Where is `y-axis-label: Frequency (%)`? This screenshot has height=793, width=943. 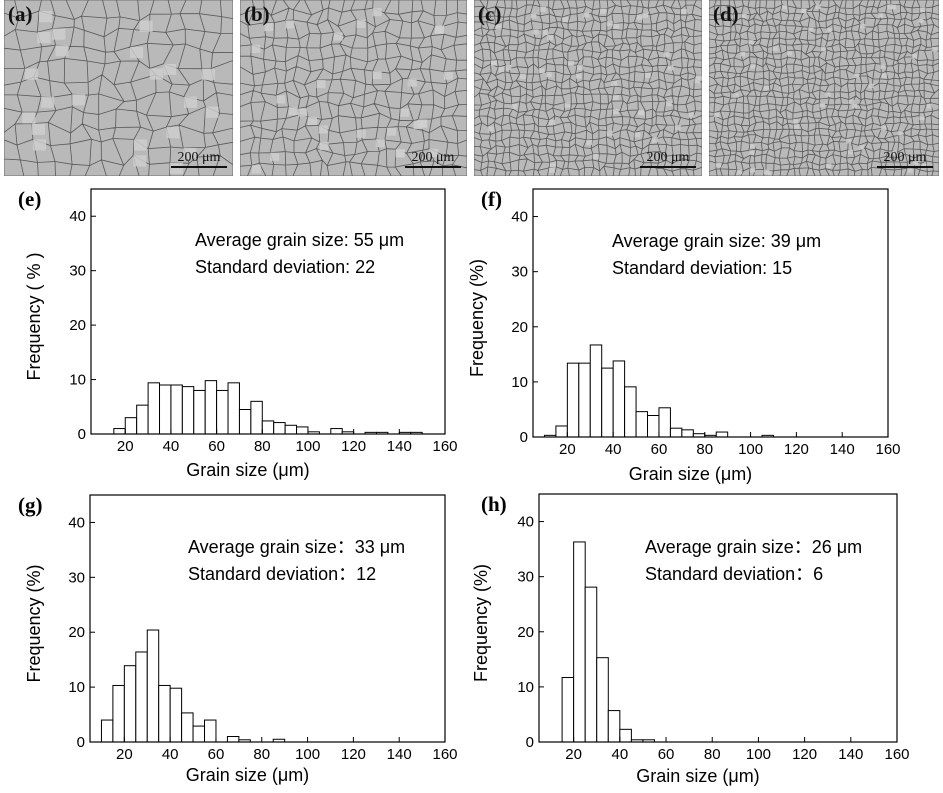 y-axis-label: Frequency (%) is located at coordinates (477, 318).